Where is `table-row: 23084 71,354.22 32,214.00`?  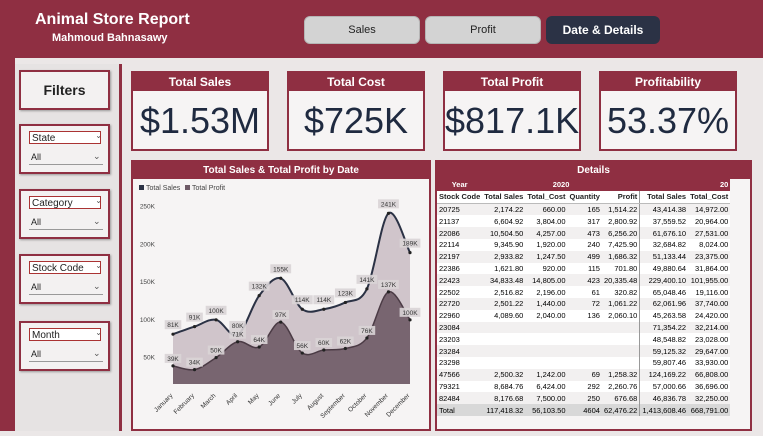
table-row: 23084 71,354.22 32,214.00 is located at coordinates (584, 327).